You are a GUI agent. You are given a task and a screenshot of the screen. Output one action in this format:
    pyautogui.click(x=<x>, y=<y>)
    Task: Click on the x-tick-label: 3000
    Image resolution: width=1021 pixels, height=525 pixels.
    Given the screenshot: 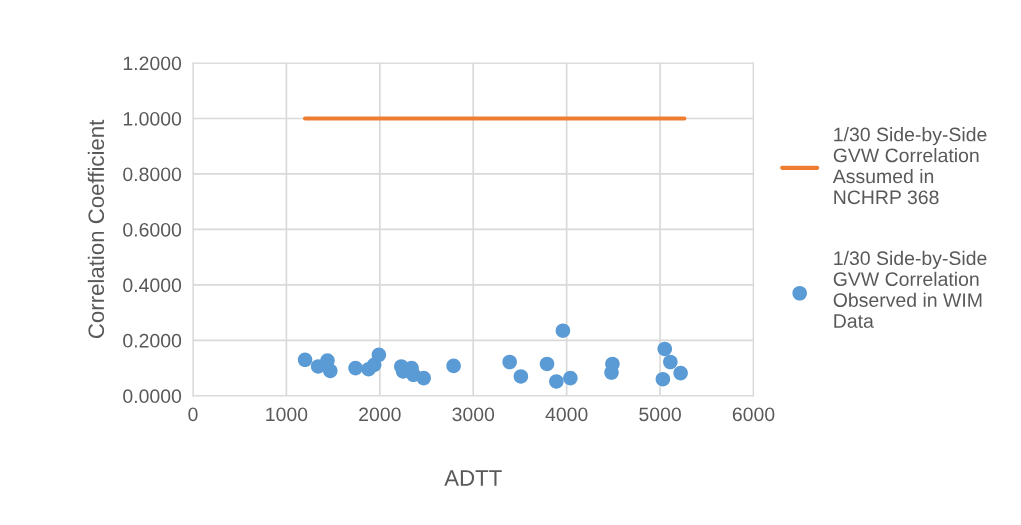 What is the action you would take?
    pyautogui.click(x=473, y=414)
    